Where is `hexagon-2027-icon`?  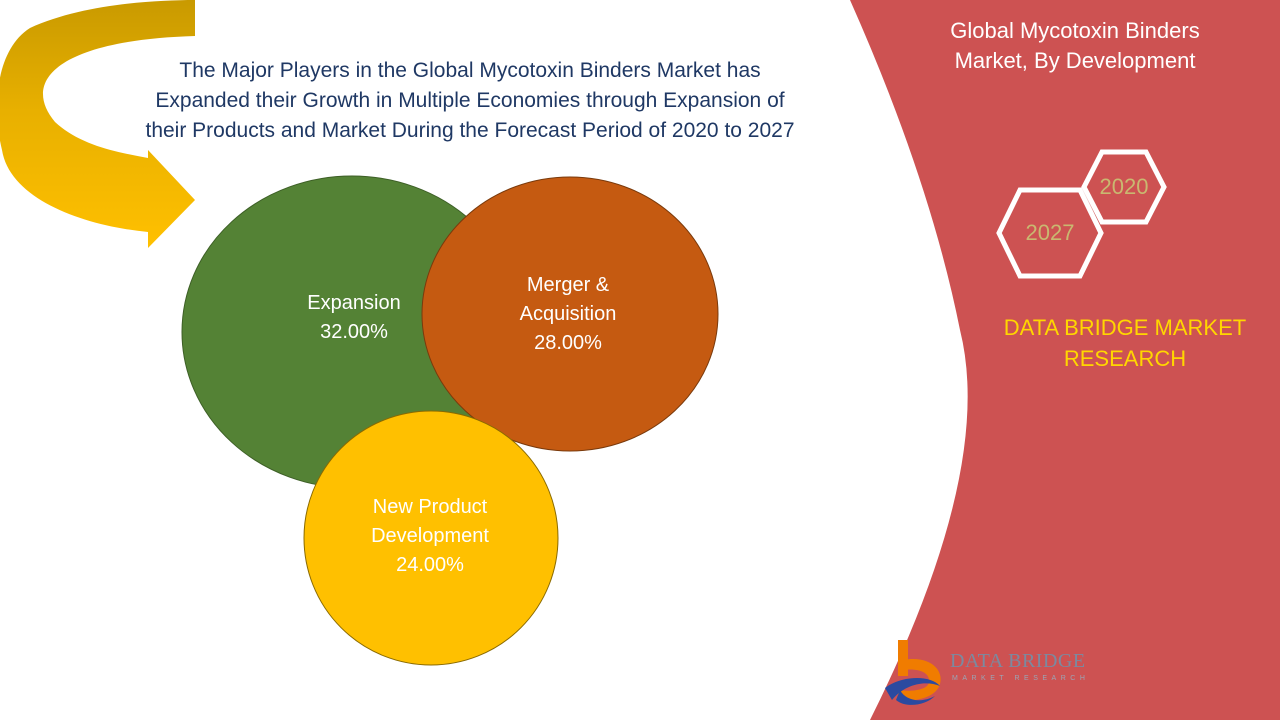
hexagon-2027-icon is located at coordinates (1050, 233).